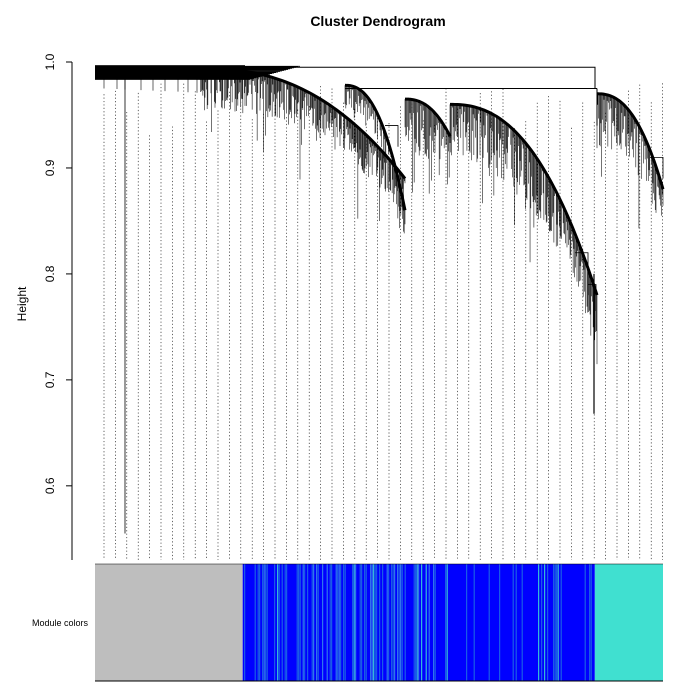 The height and width of the screenshot is (700, 700). Describe the element at coordinates (628, 622) in the screenshot. I see `module-segment-turquoise` at that location.